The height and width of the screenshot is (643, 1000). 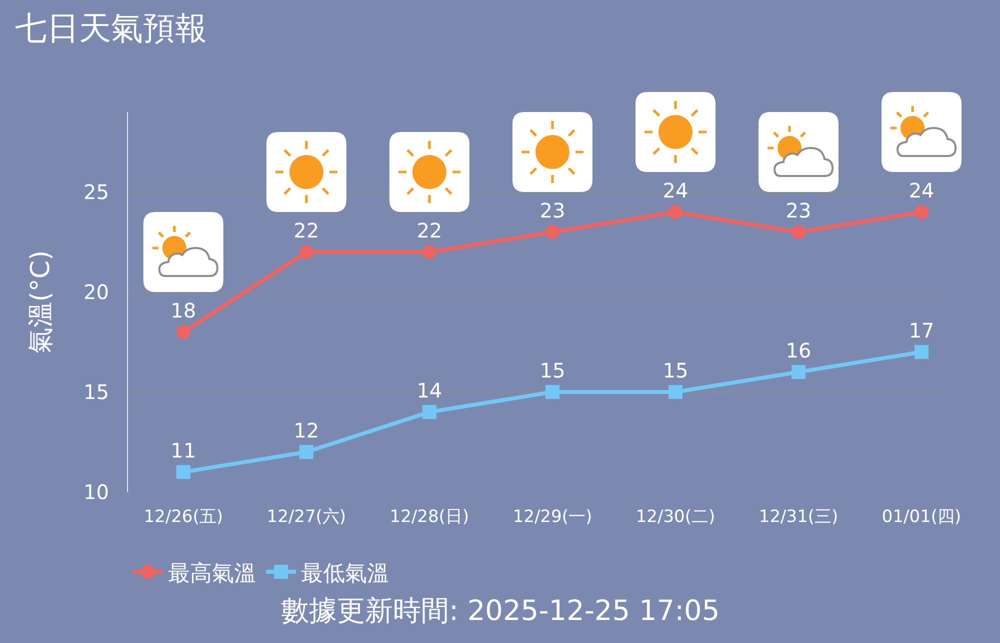 I want to click on data-label: 17, so click(x=921, y=330).